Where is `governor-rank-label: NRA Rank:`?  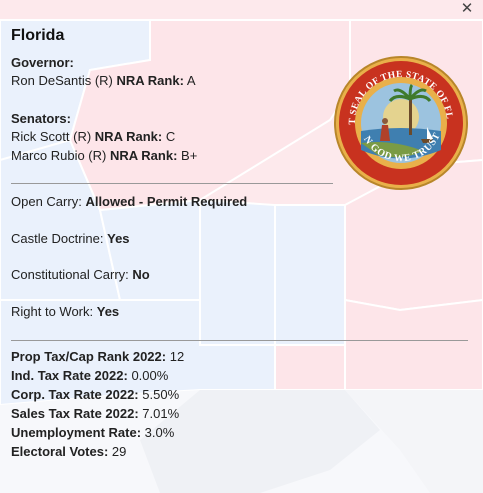 governor-rank-label: NRA Rank: is located at coordinates (150, 80).